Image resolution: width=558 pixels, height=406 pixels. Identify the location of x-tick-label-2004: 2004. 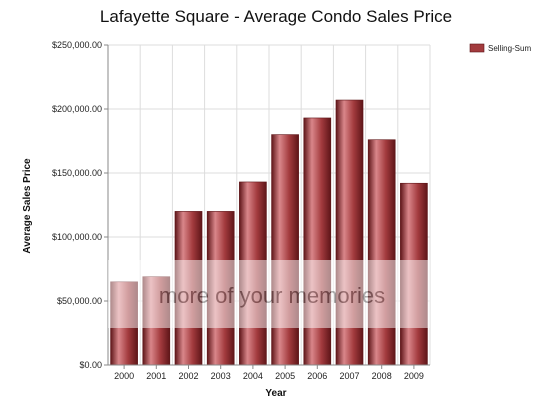
(253, 376).